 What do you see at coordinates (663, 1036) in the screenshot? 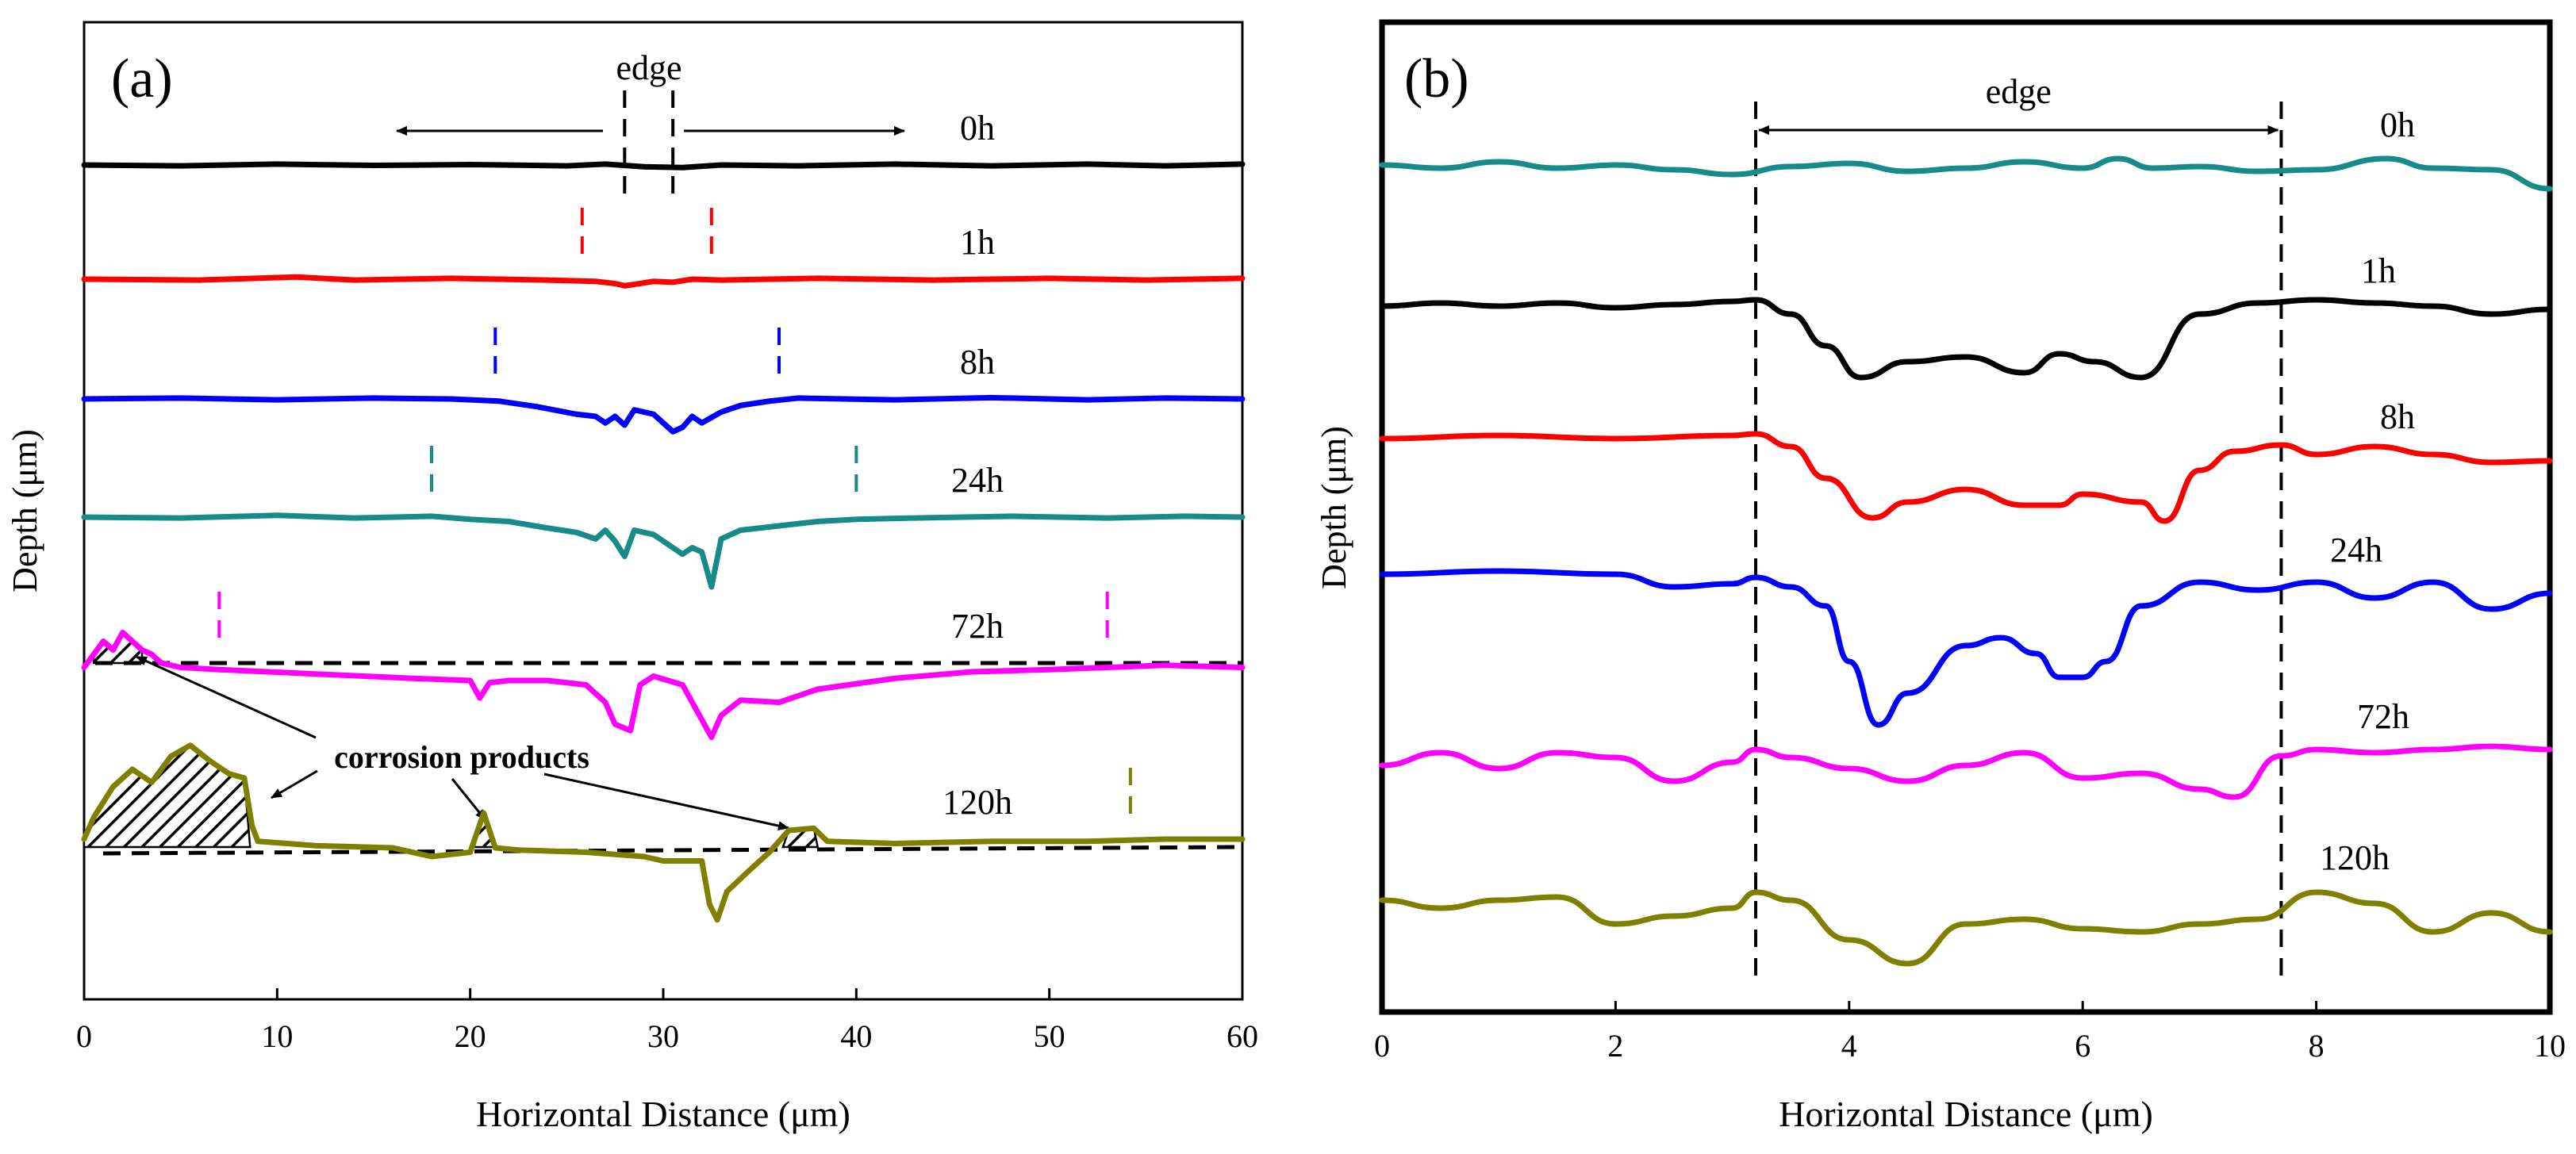
I see `x-tick-label: 30` at bounding box center [663, 1036].